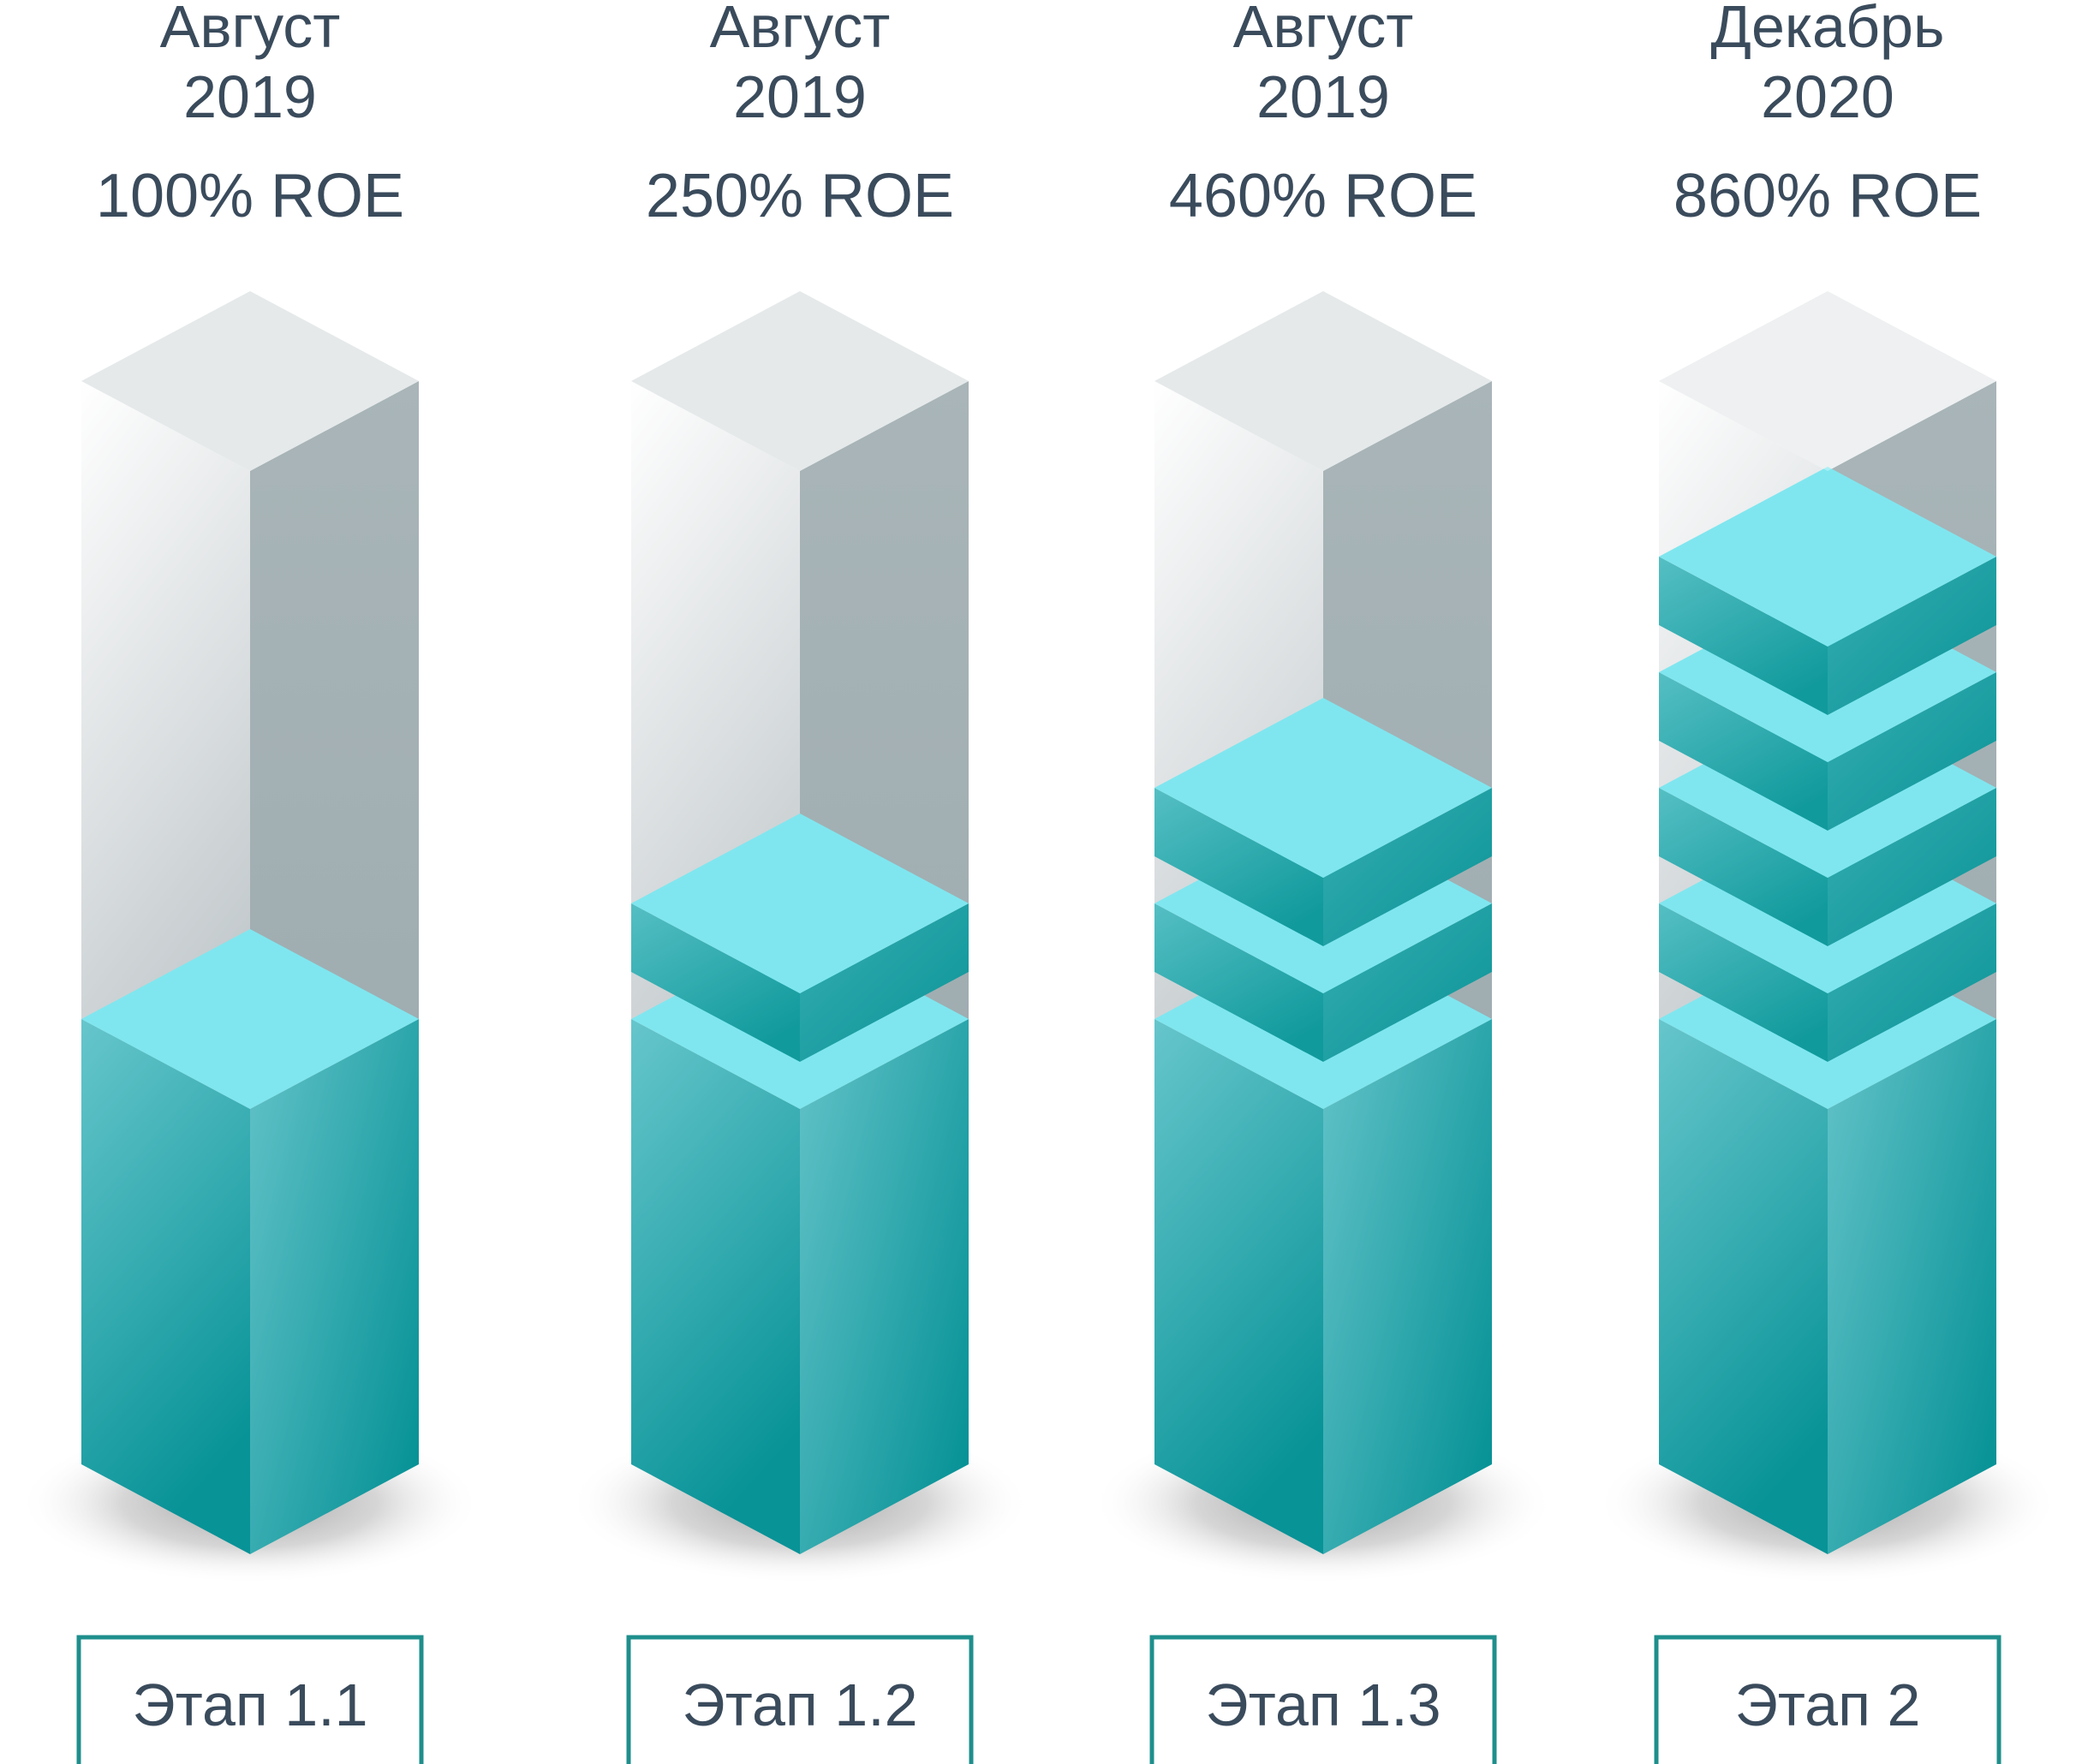  I want to click on glass-top-overlay, so click(1827, 381).